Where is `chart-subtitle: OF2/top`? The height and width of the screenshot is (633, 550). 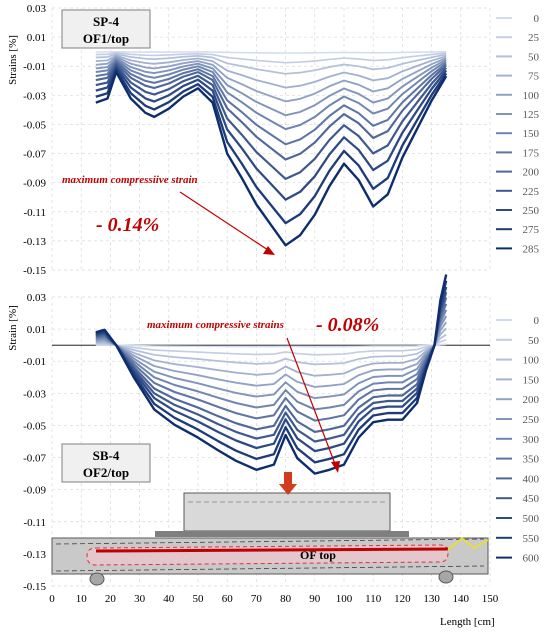
chart-subtitle: OF2/top is located at coordinates (106, 472).